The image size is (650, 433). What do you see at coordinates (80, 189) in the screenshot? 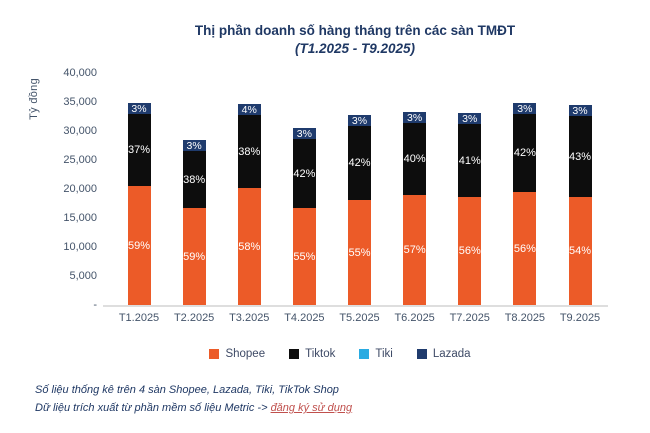
I see `y-tick-label: 20,000` at bounding box center [80, 189].